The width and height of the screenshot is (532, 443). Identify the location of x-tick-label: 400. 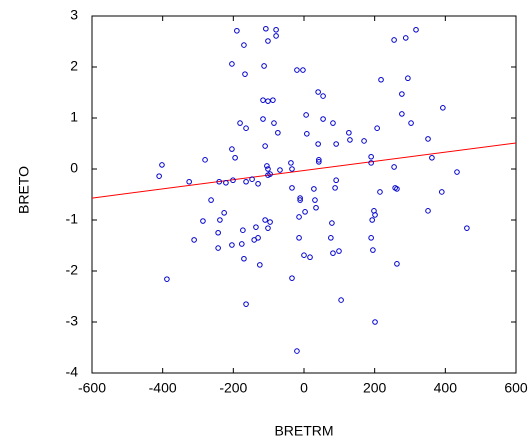
(446, 388).